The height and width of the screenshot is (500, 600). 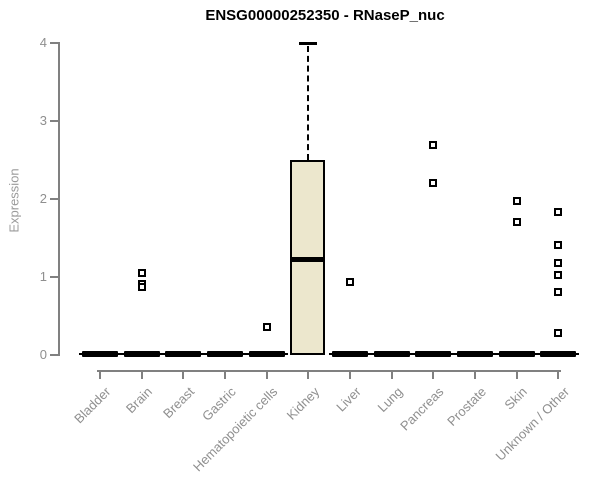 What do you see at coordinates (43, 42) in the screenshot?
I see `y-tick-label: 4` at bounding box center [43, 42].